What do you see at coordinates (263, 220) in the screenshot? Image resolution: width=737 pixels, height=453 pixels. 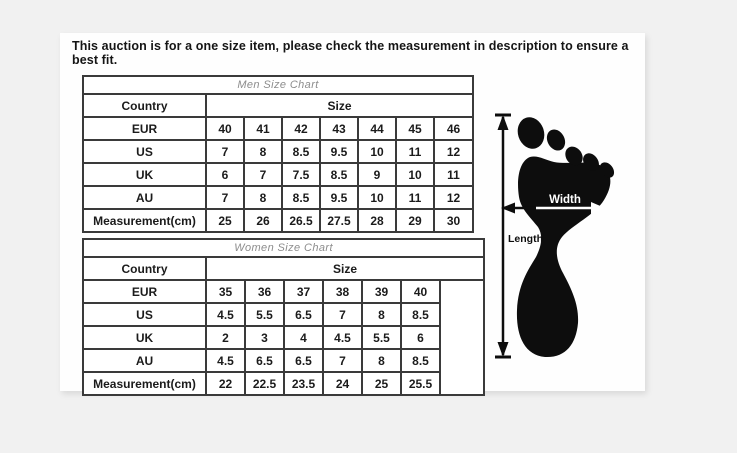 I see `size-value-cell: 26` at bounding box center [263, 220].